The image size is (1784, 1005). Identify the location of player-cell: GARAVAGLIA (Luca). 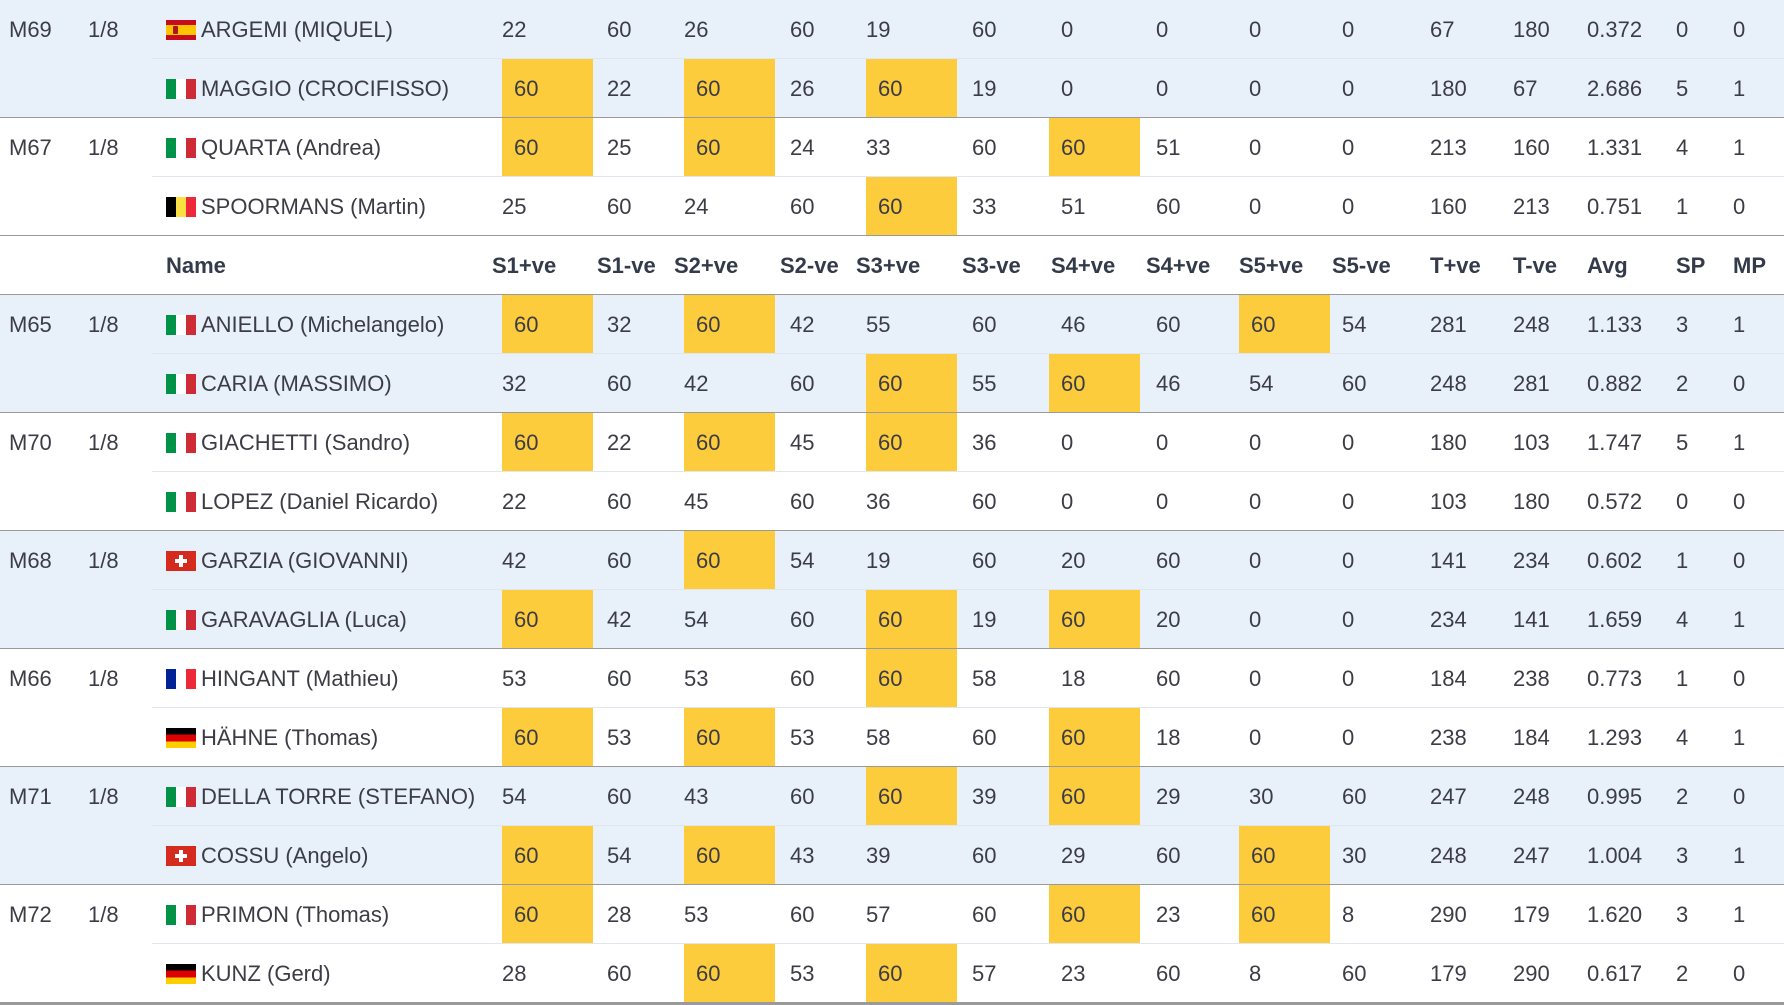
(331, 619).